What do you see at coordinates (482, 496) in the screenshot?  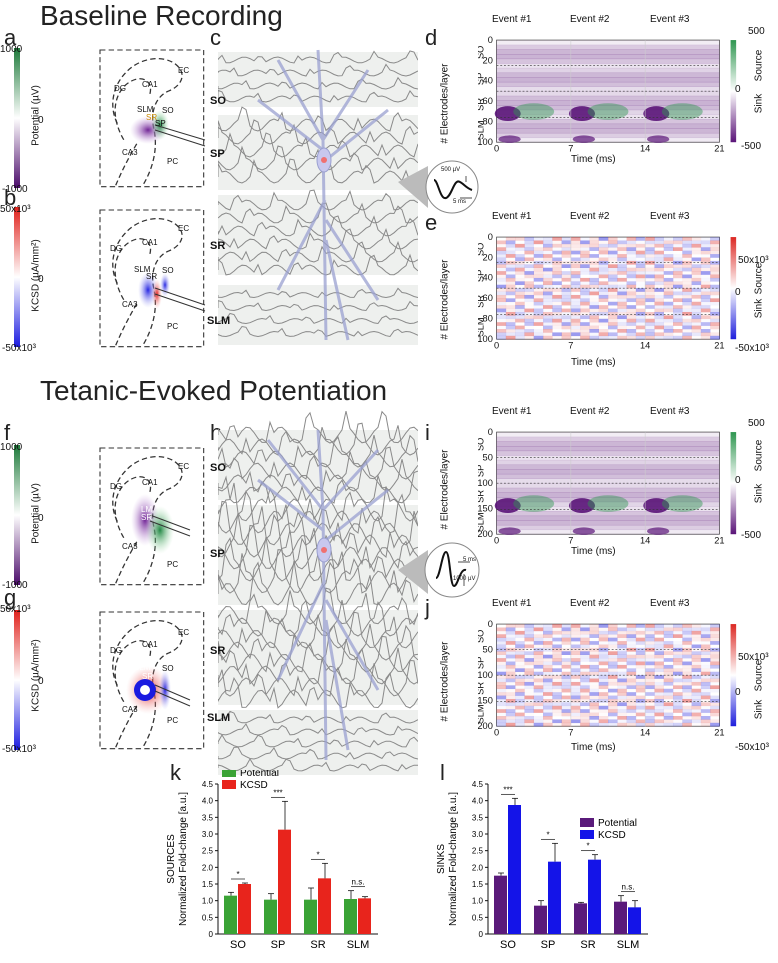 I see `layer-label-sr: SR` at bounding box center [482, 496].